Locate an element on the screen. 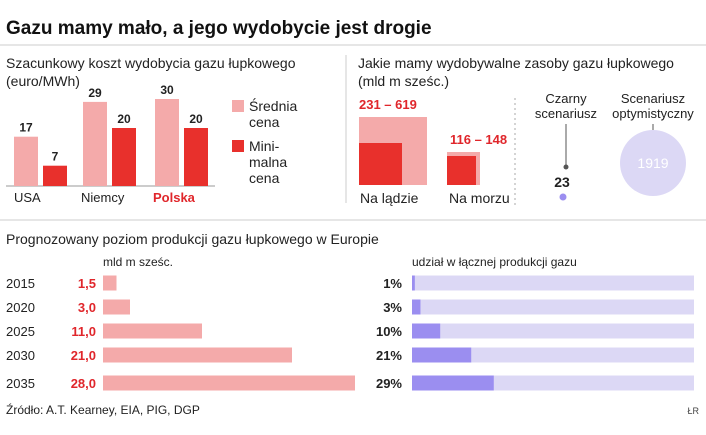 The height and width of the screenshot is (435, 706). optimistic-scenario: Scenariusz optymistyczny 1919 is located at coordinates (653, 143).